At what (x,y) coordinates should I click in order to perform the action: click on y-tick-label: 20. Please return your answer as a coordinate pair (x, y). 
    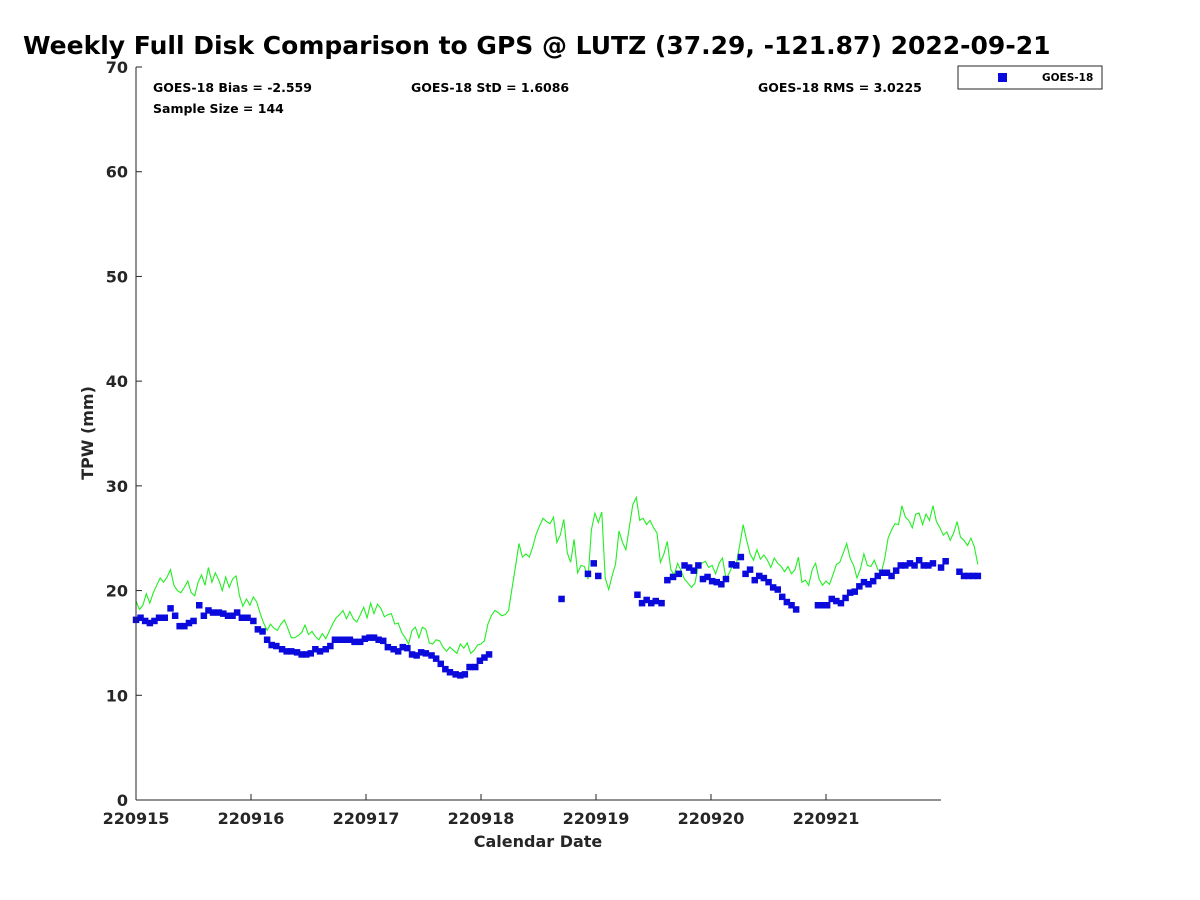
    Looking at the image, I should click on (117, 591).